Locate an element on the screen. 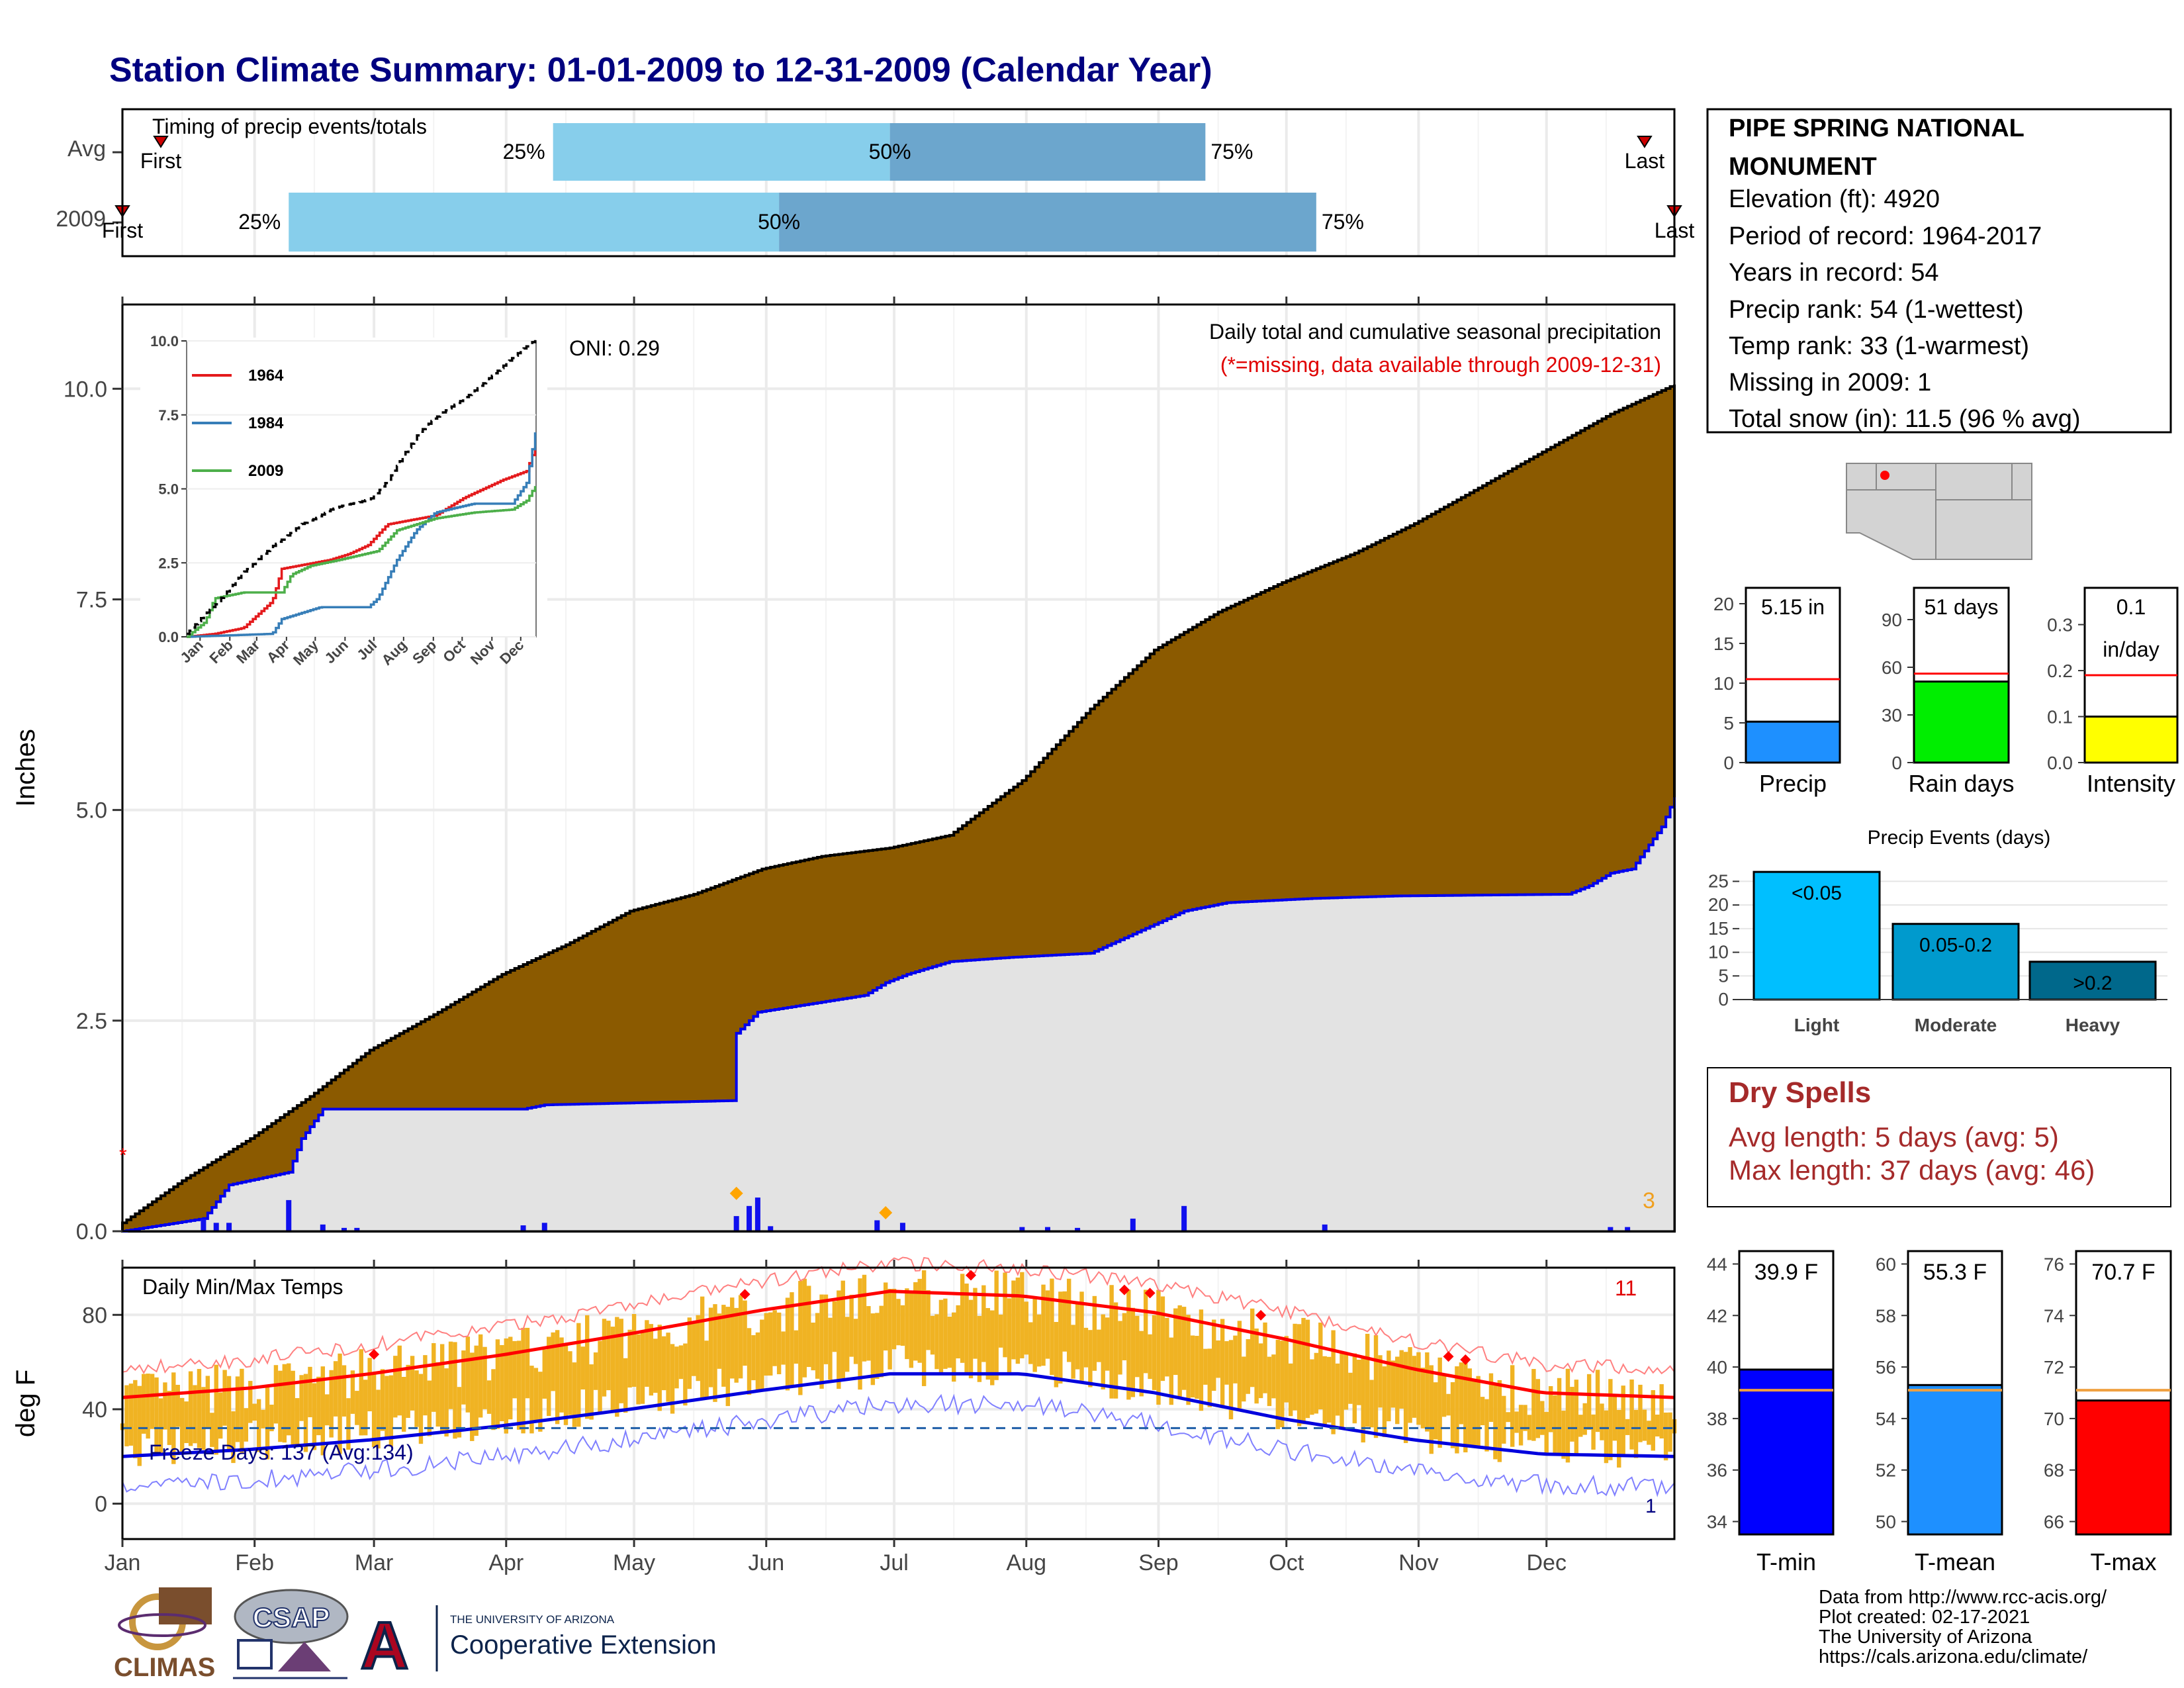 This screenshot has width=2184, height=1688. summary-tick-label-0: 15 is located at coordinates (1723, 643).